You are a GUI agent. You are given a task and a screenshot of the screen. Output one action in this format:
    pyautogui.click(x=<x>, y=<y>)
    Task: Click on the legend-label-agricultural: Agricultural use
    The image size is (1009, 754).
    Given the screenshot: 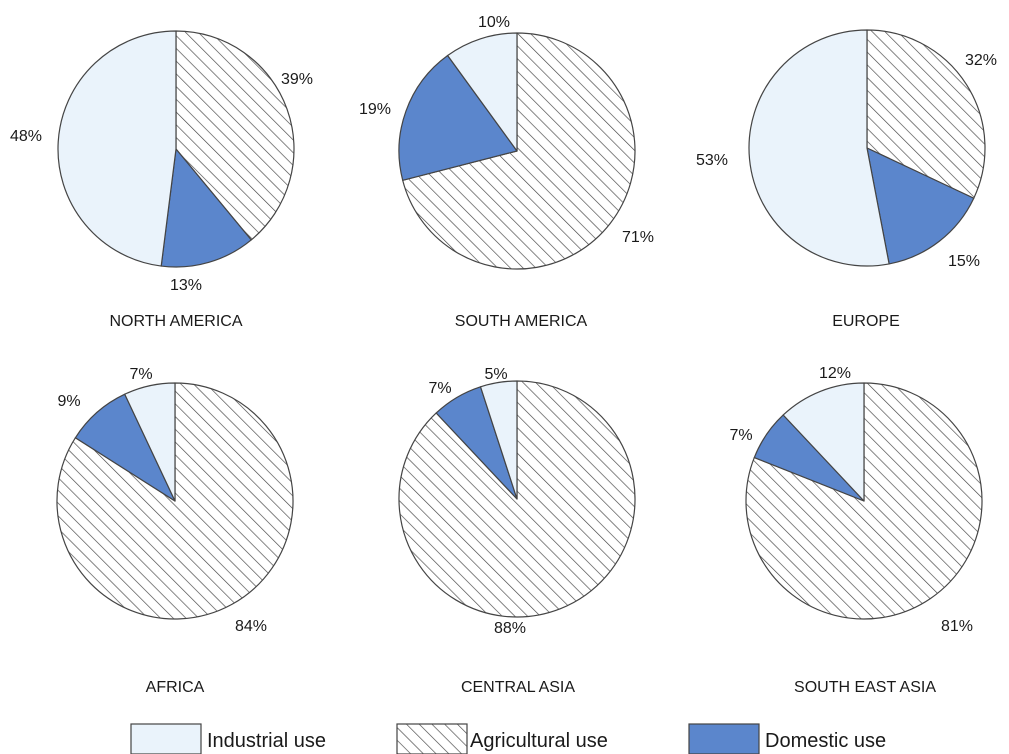 What is the action you would take?
    pyautogui.click(x=539, y=741)
    